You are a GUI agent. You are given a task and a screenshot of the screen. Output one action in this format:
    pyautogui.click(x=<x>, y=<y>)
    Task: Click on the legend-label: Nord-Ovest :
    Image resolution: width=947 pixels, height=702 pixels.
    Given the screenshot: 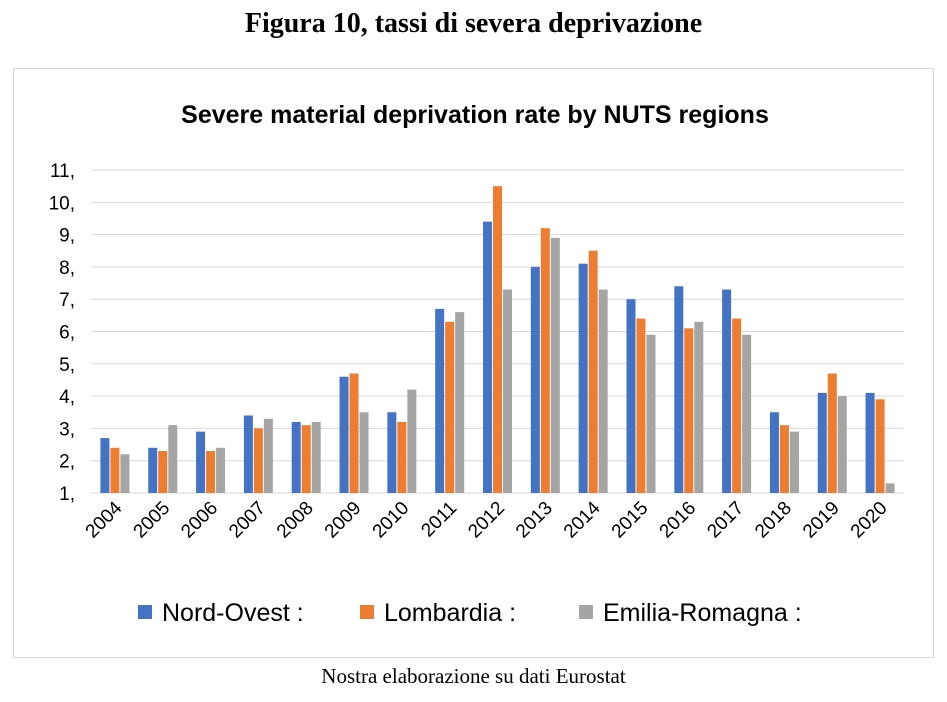 What is the action you would take?
    pyautogui.click(x=233, y=613)
    